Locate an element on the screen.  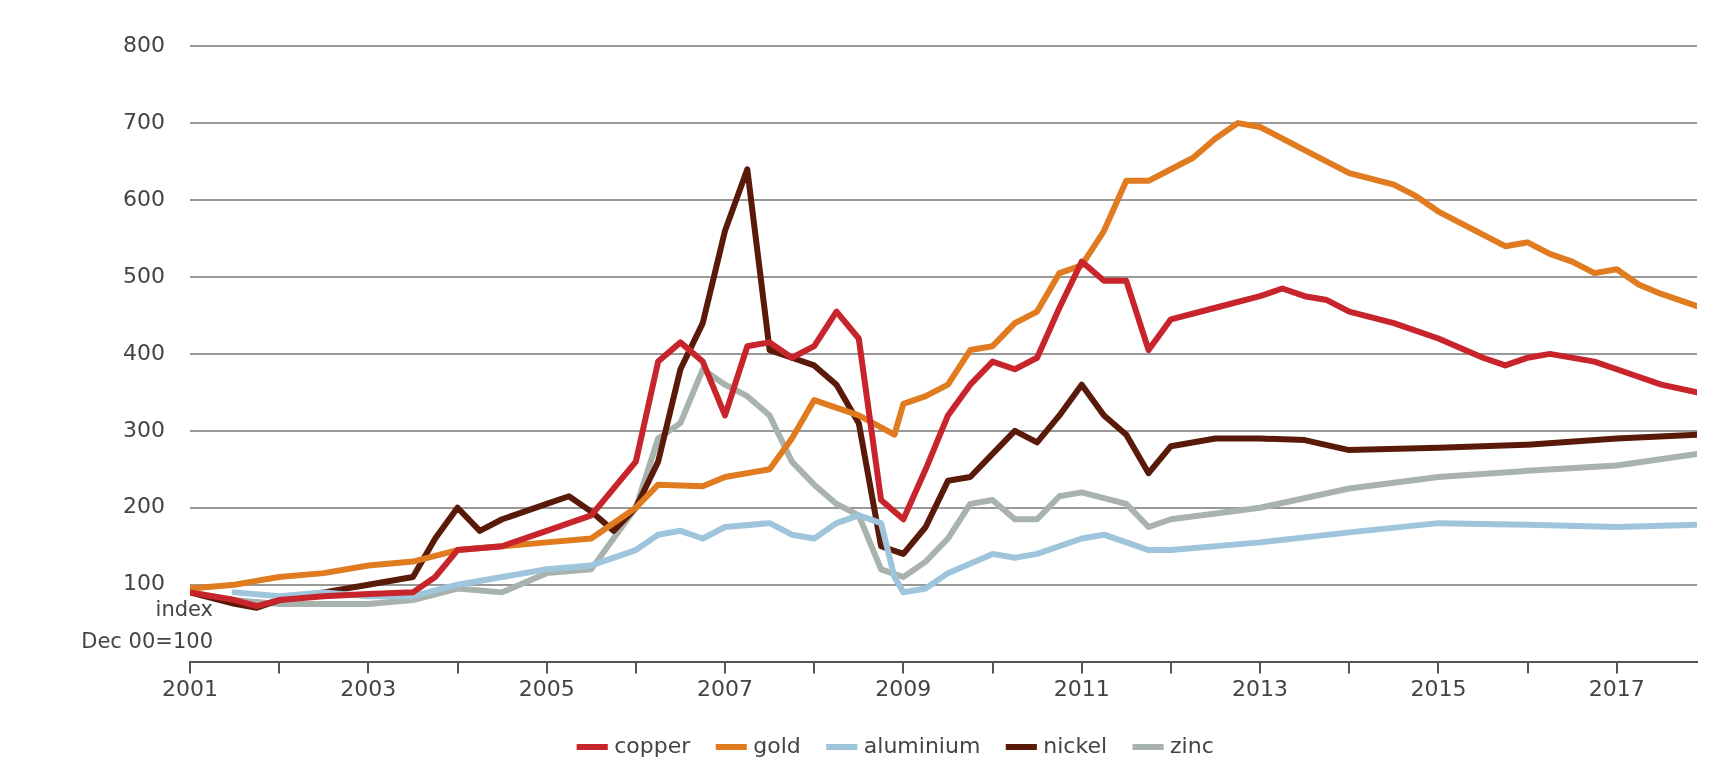
legend-label: nickel is located at coordinates (1075, 745).